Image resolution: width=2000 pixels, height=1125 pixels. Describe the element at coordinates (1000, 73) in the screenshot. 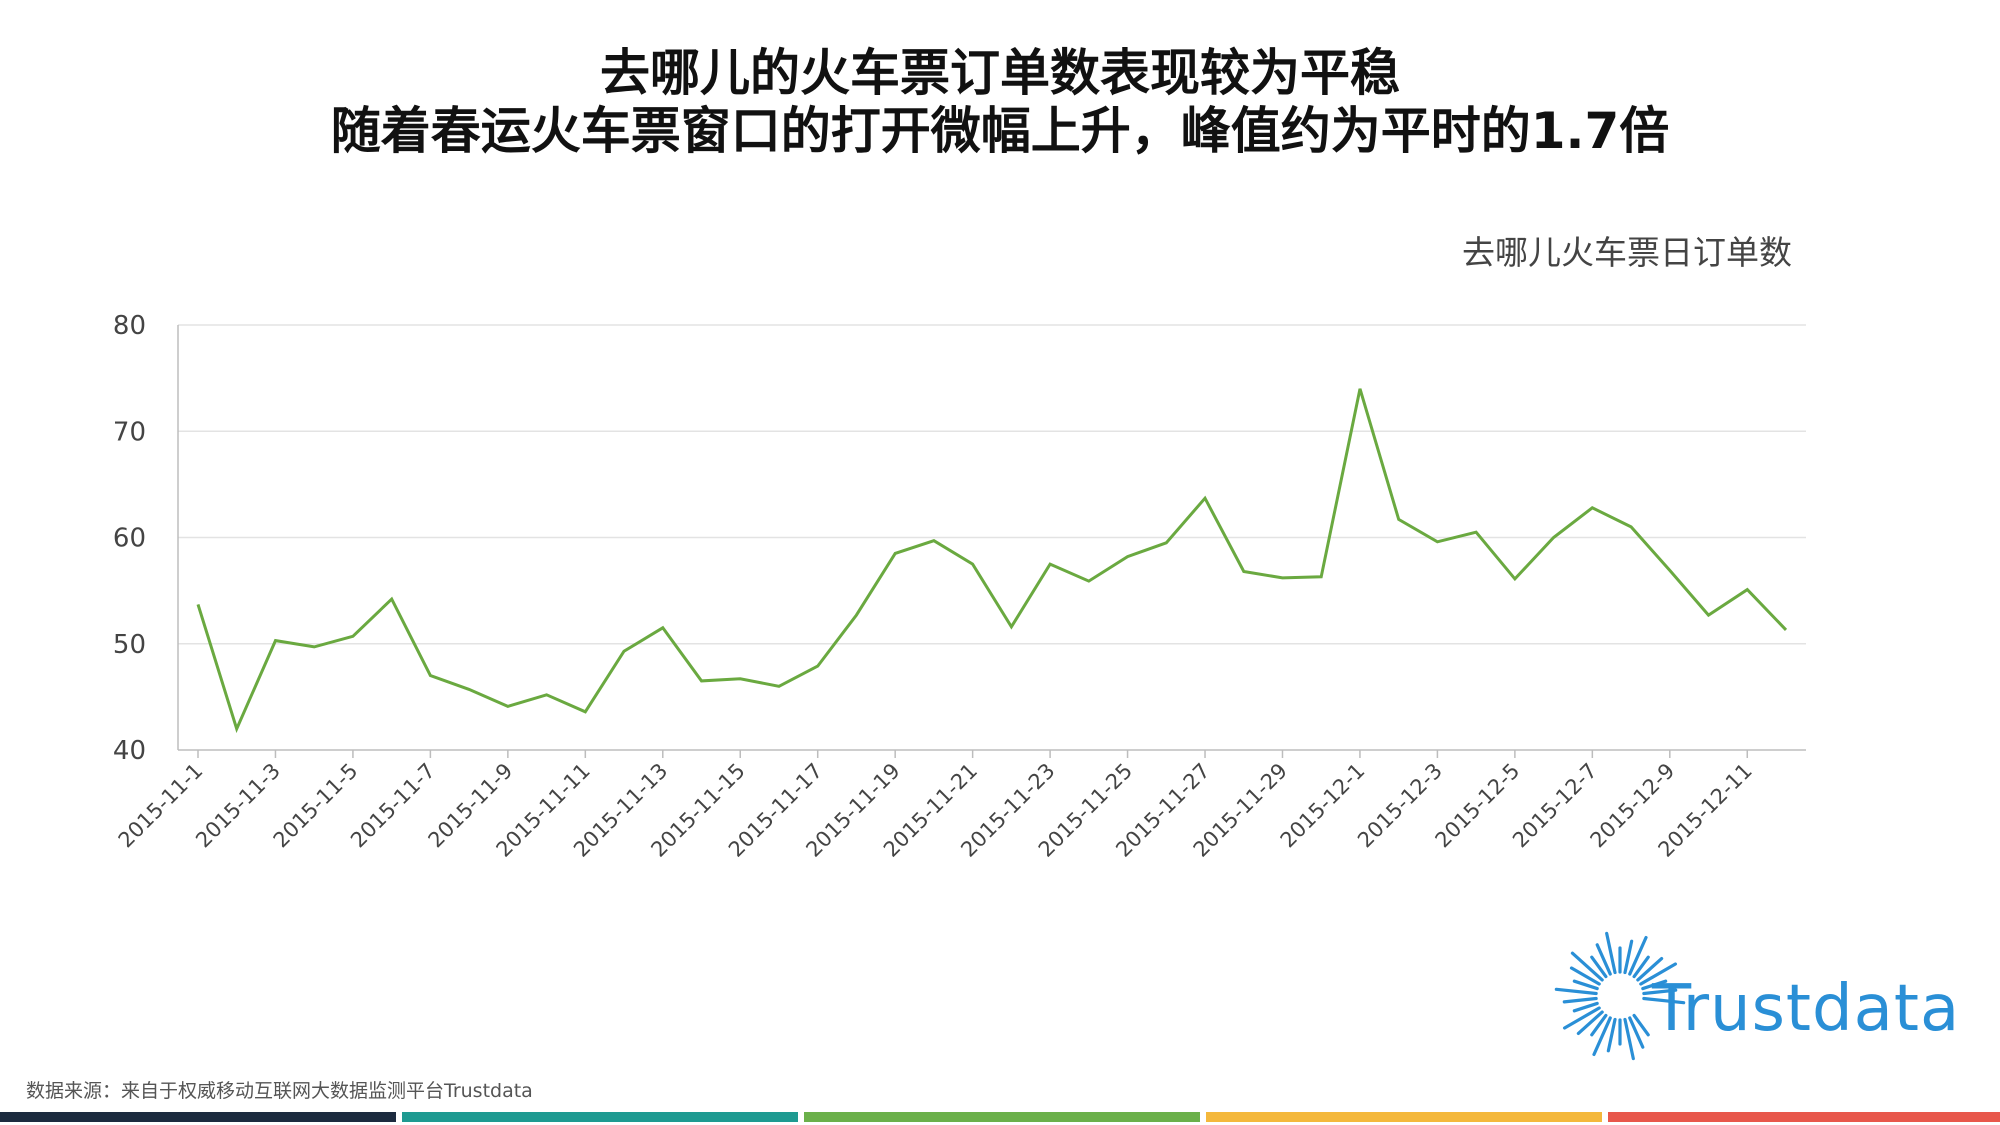

I see `title-line-1: 去哪儿的火车票订单数表现较为平稳` at that location.